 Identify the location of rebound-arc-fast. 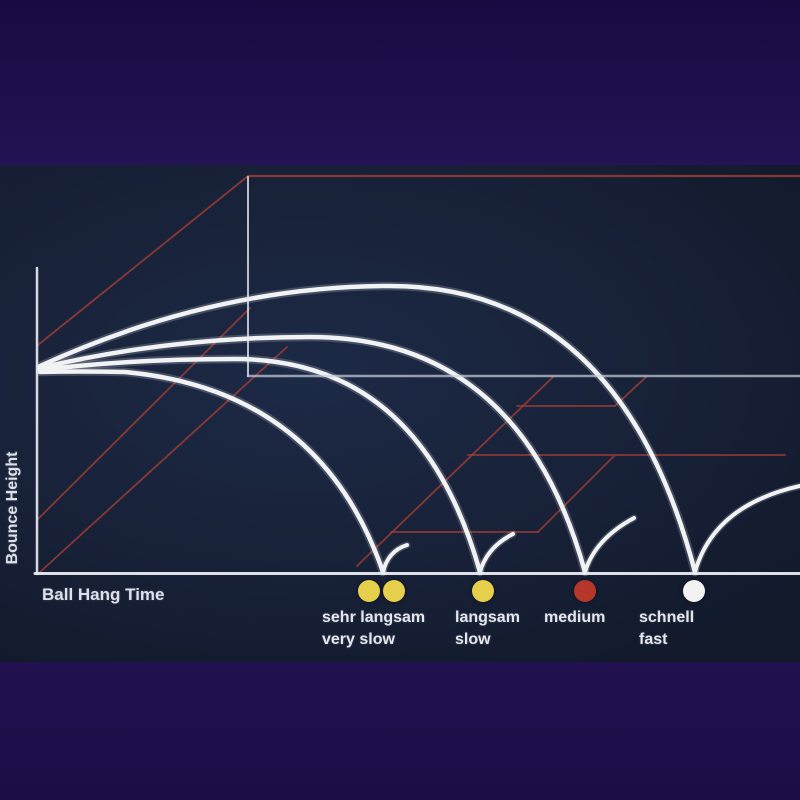
(746, 529).